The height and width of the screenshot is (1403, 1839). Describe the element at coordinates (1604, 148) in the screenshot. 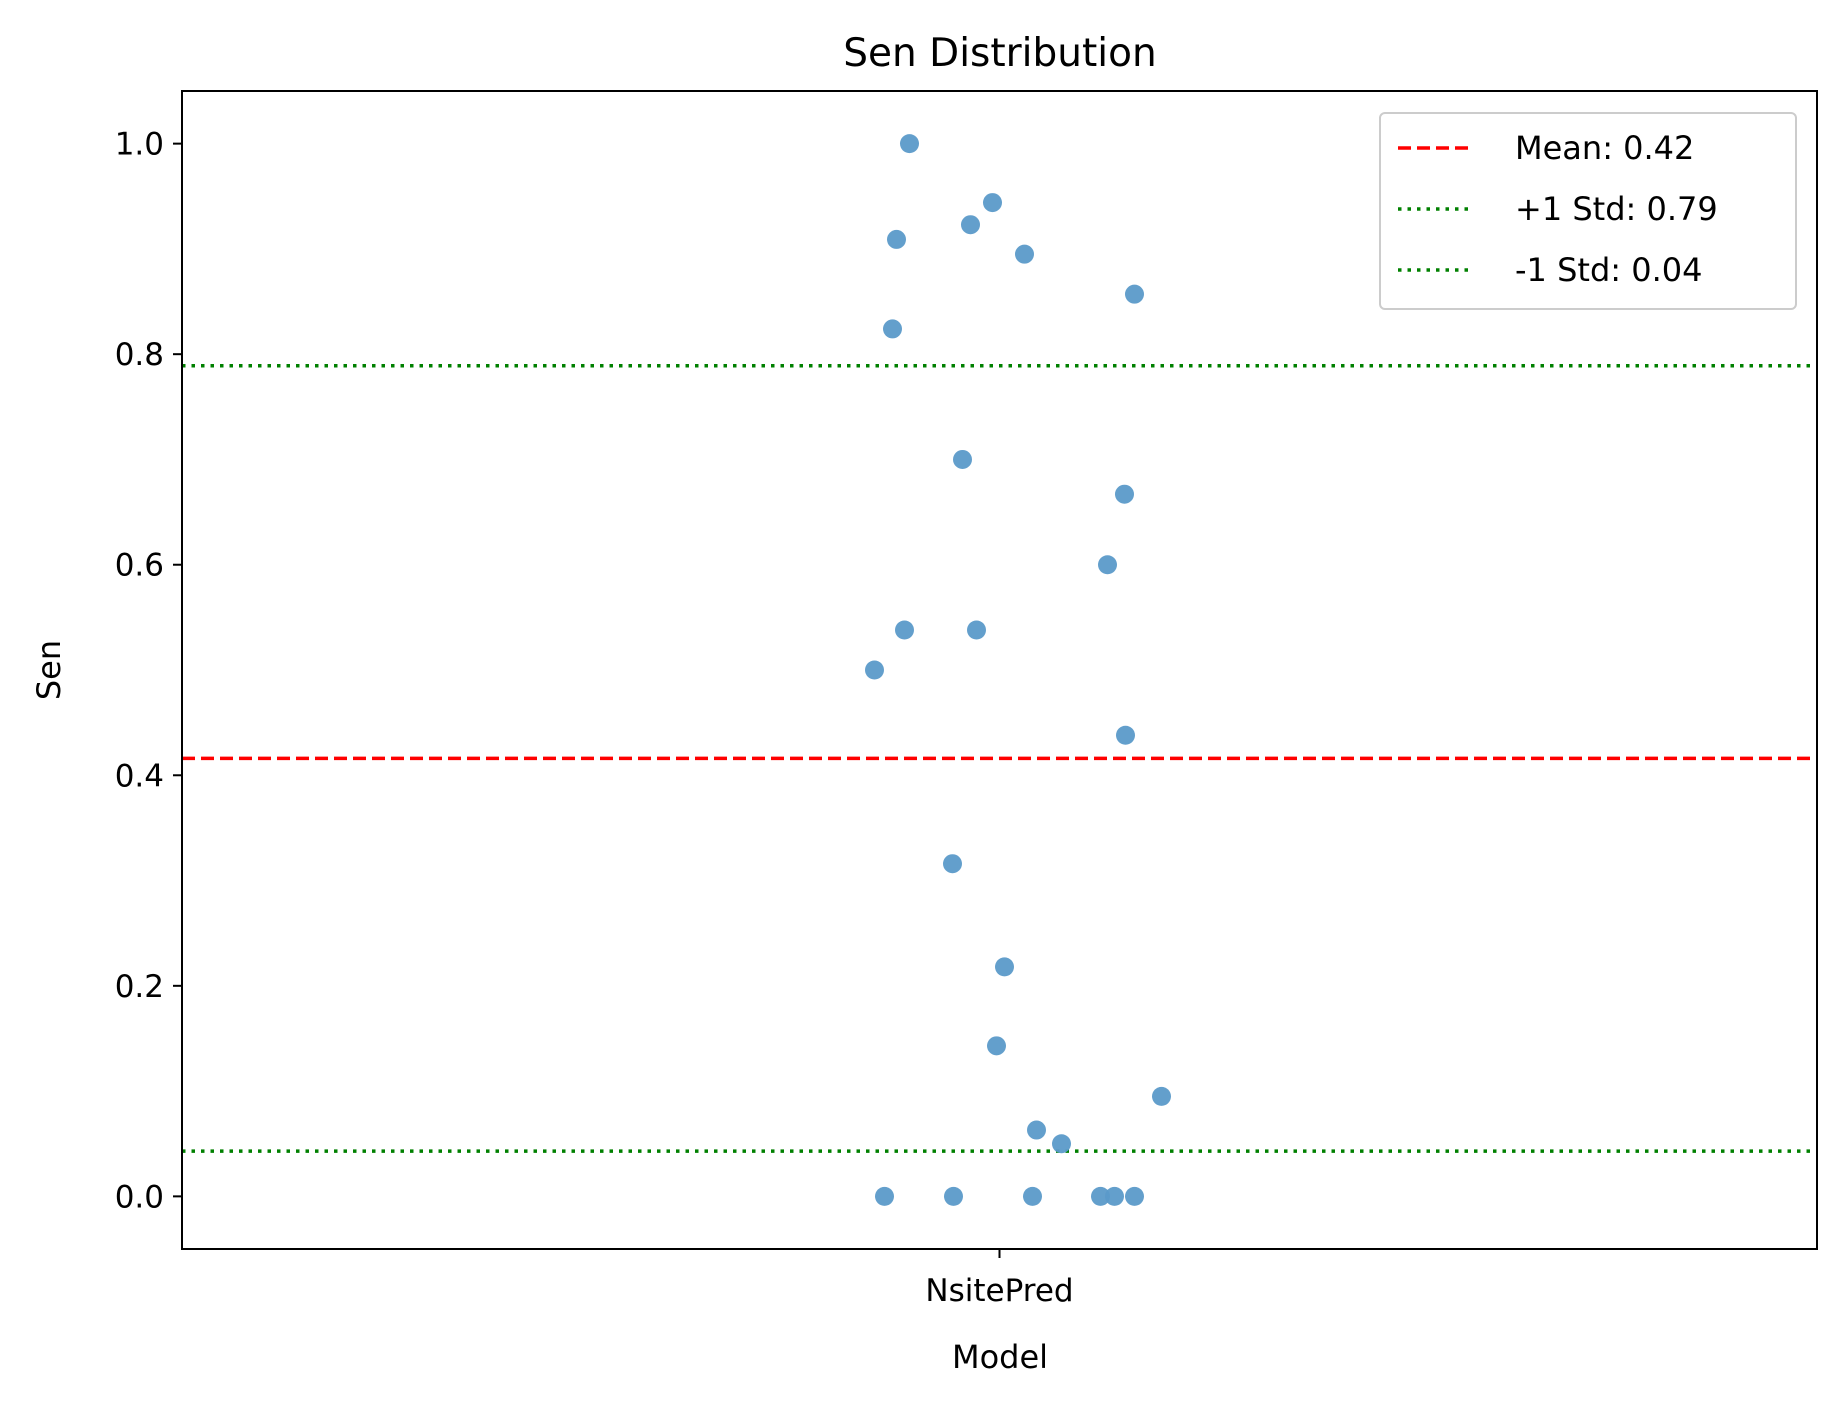

I see `legend-label: Mean: 0.42` at that location.